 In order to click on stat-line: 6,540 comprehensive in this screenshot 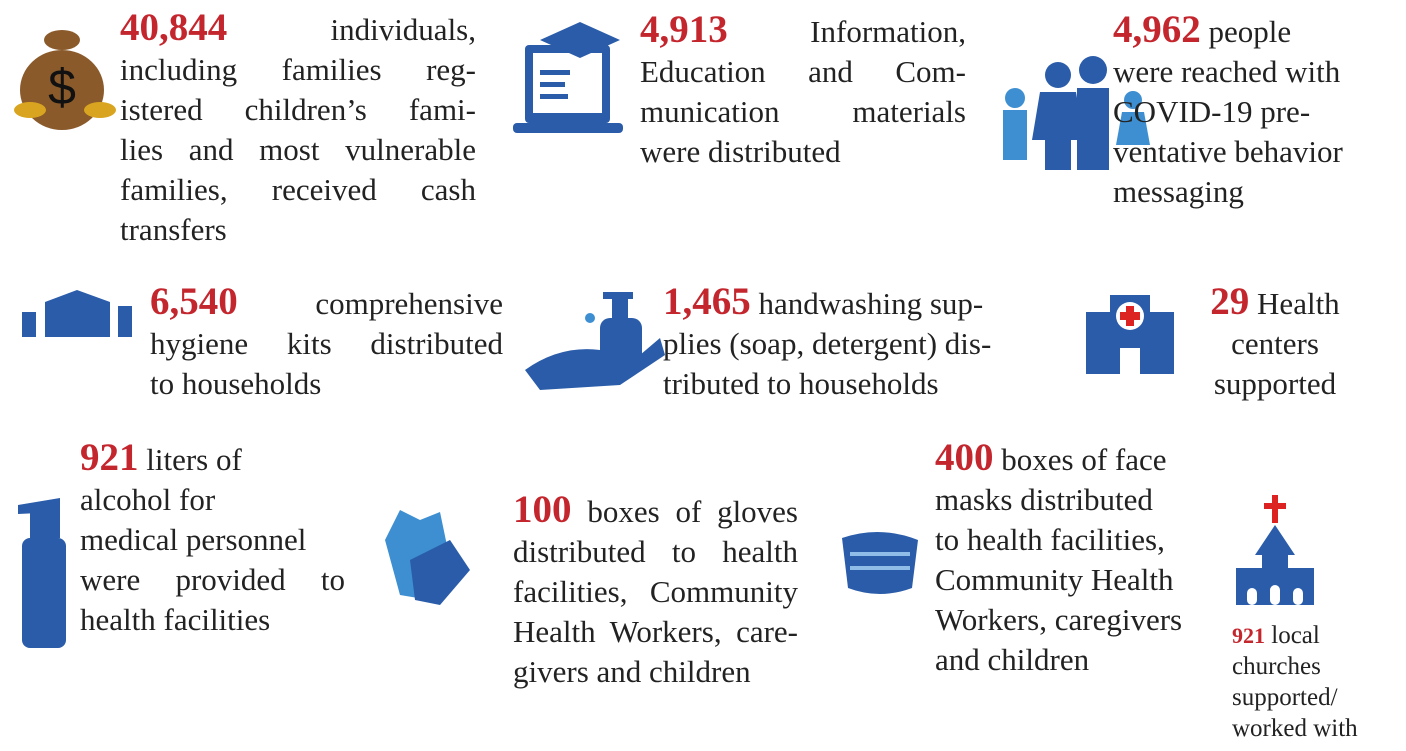, I will do `click(326, 303)`.